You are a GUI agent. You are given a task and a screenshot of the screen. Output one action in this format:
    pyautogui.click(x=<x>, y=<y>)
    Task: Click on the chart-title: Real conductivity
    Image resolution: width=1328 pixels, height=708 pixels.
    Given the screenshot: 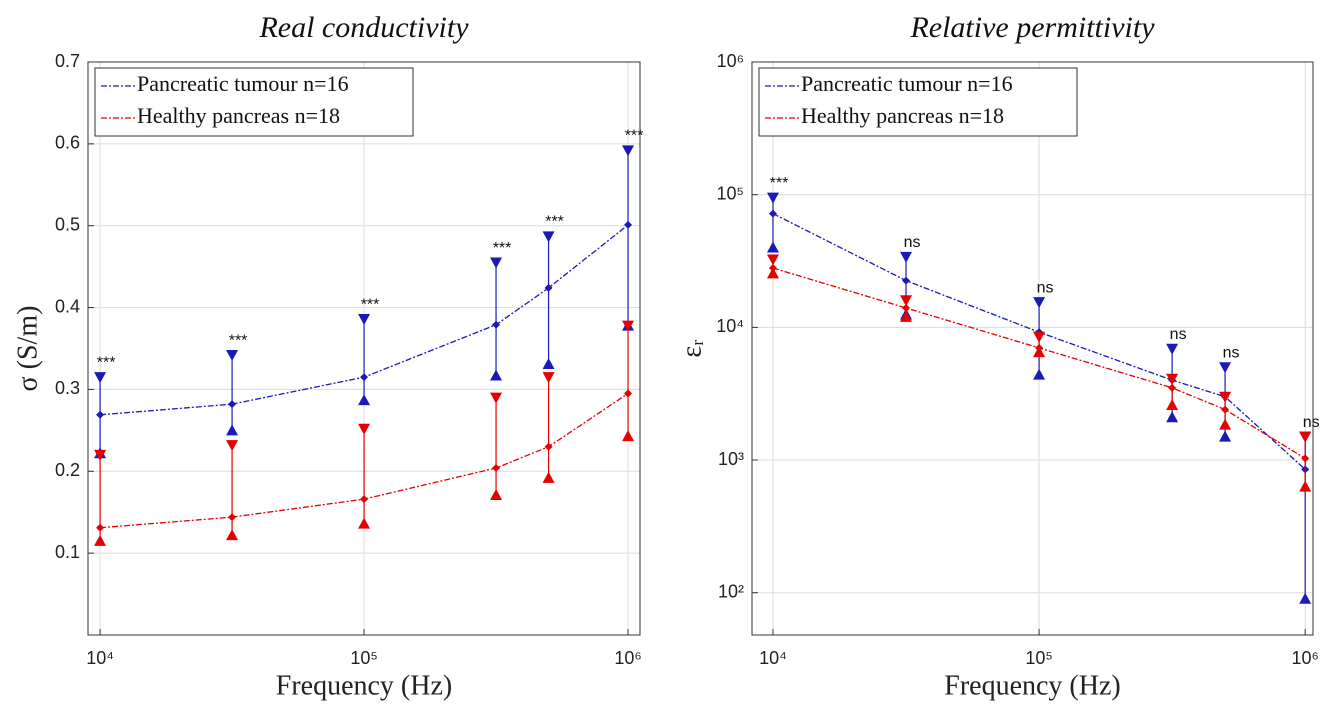 What is the action you would take?
    pyautogui.click(x=363, y=27)
    